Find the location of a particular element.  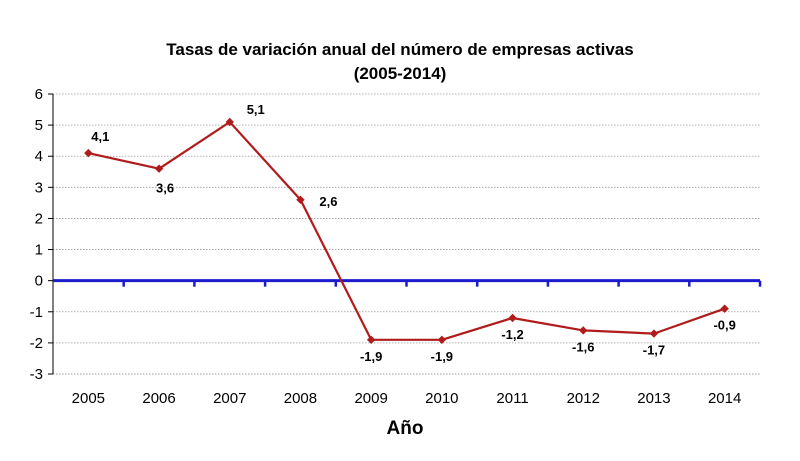

data-label: -1,2 is located at coordinates (512, 334).